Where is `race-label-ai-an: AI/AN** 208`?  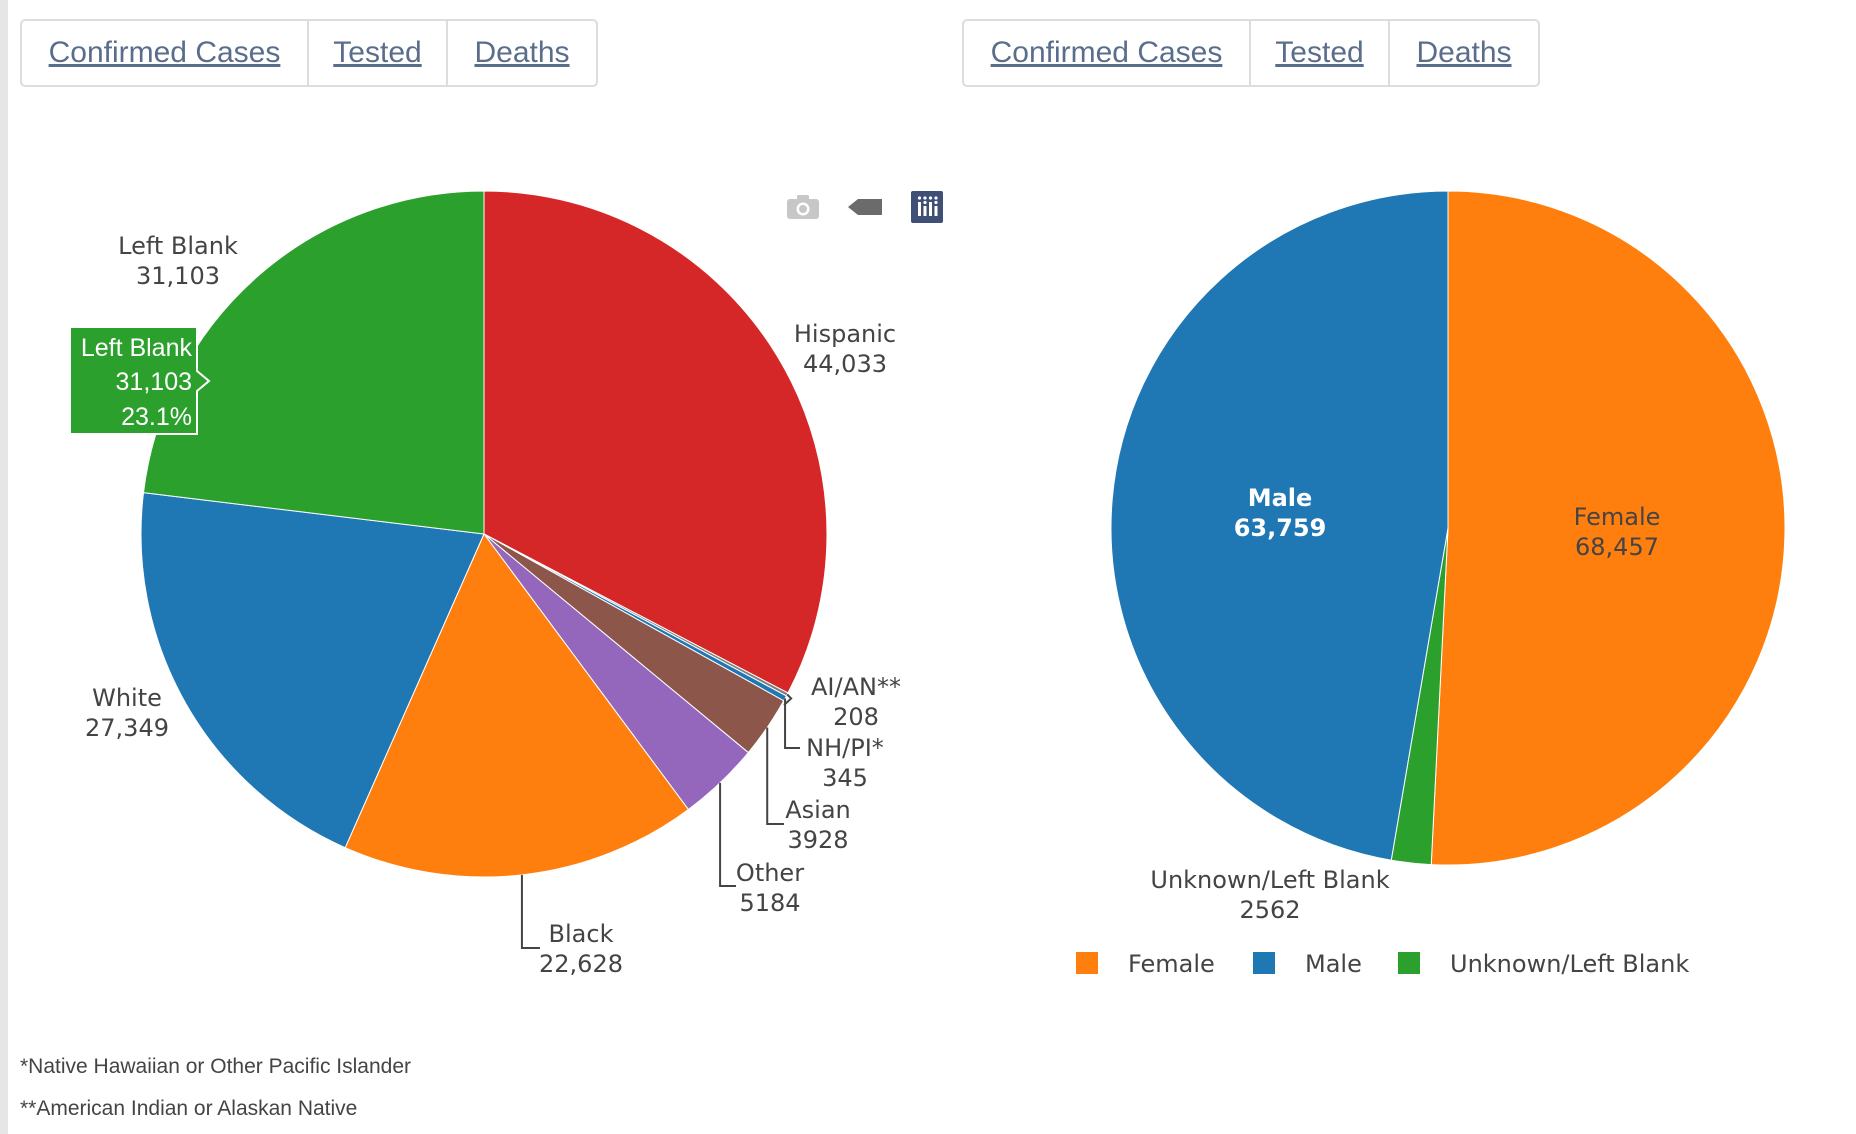 race-label-ai-an: AI/AN** 208 is located at coordinates (856, 702).